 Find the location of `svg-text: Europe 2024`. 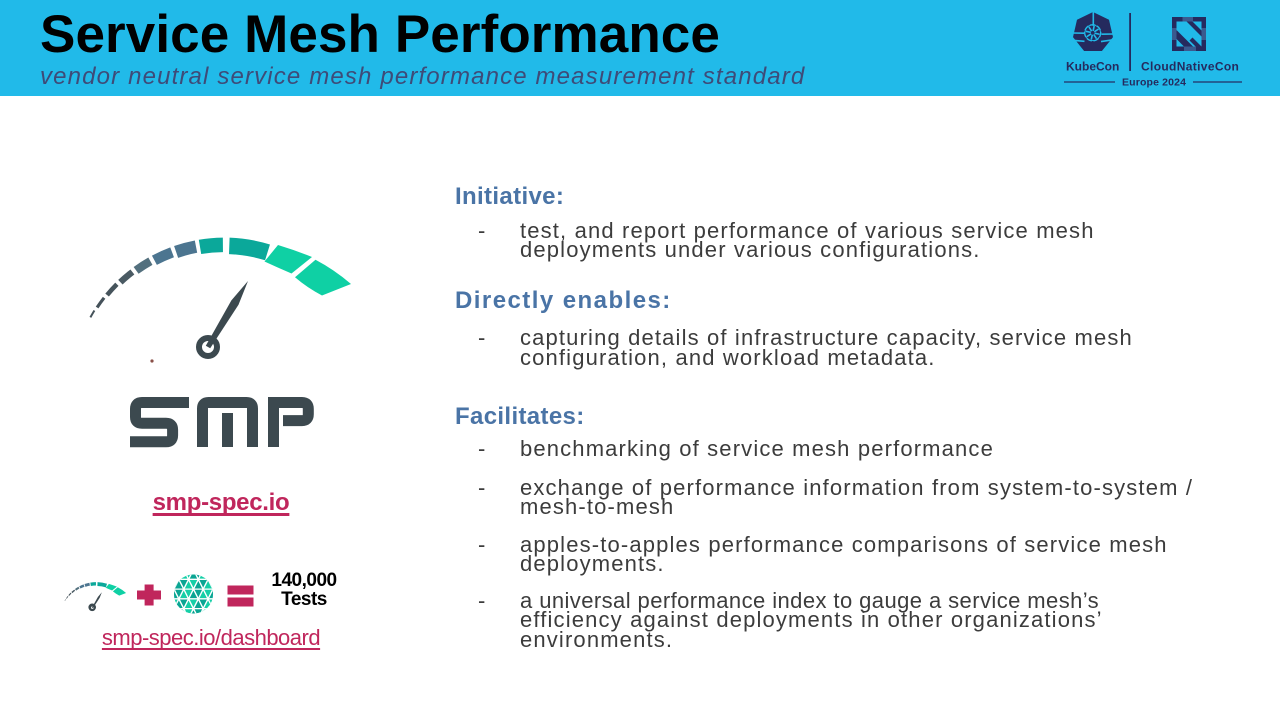

svg-text: Europe 2024 is located at coordinates (1154, 83).